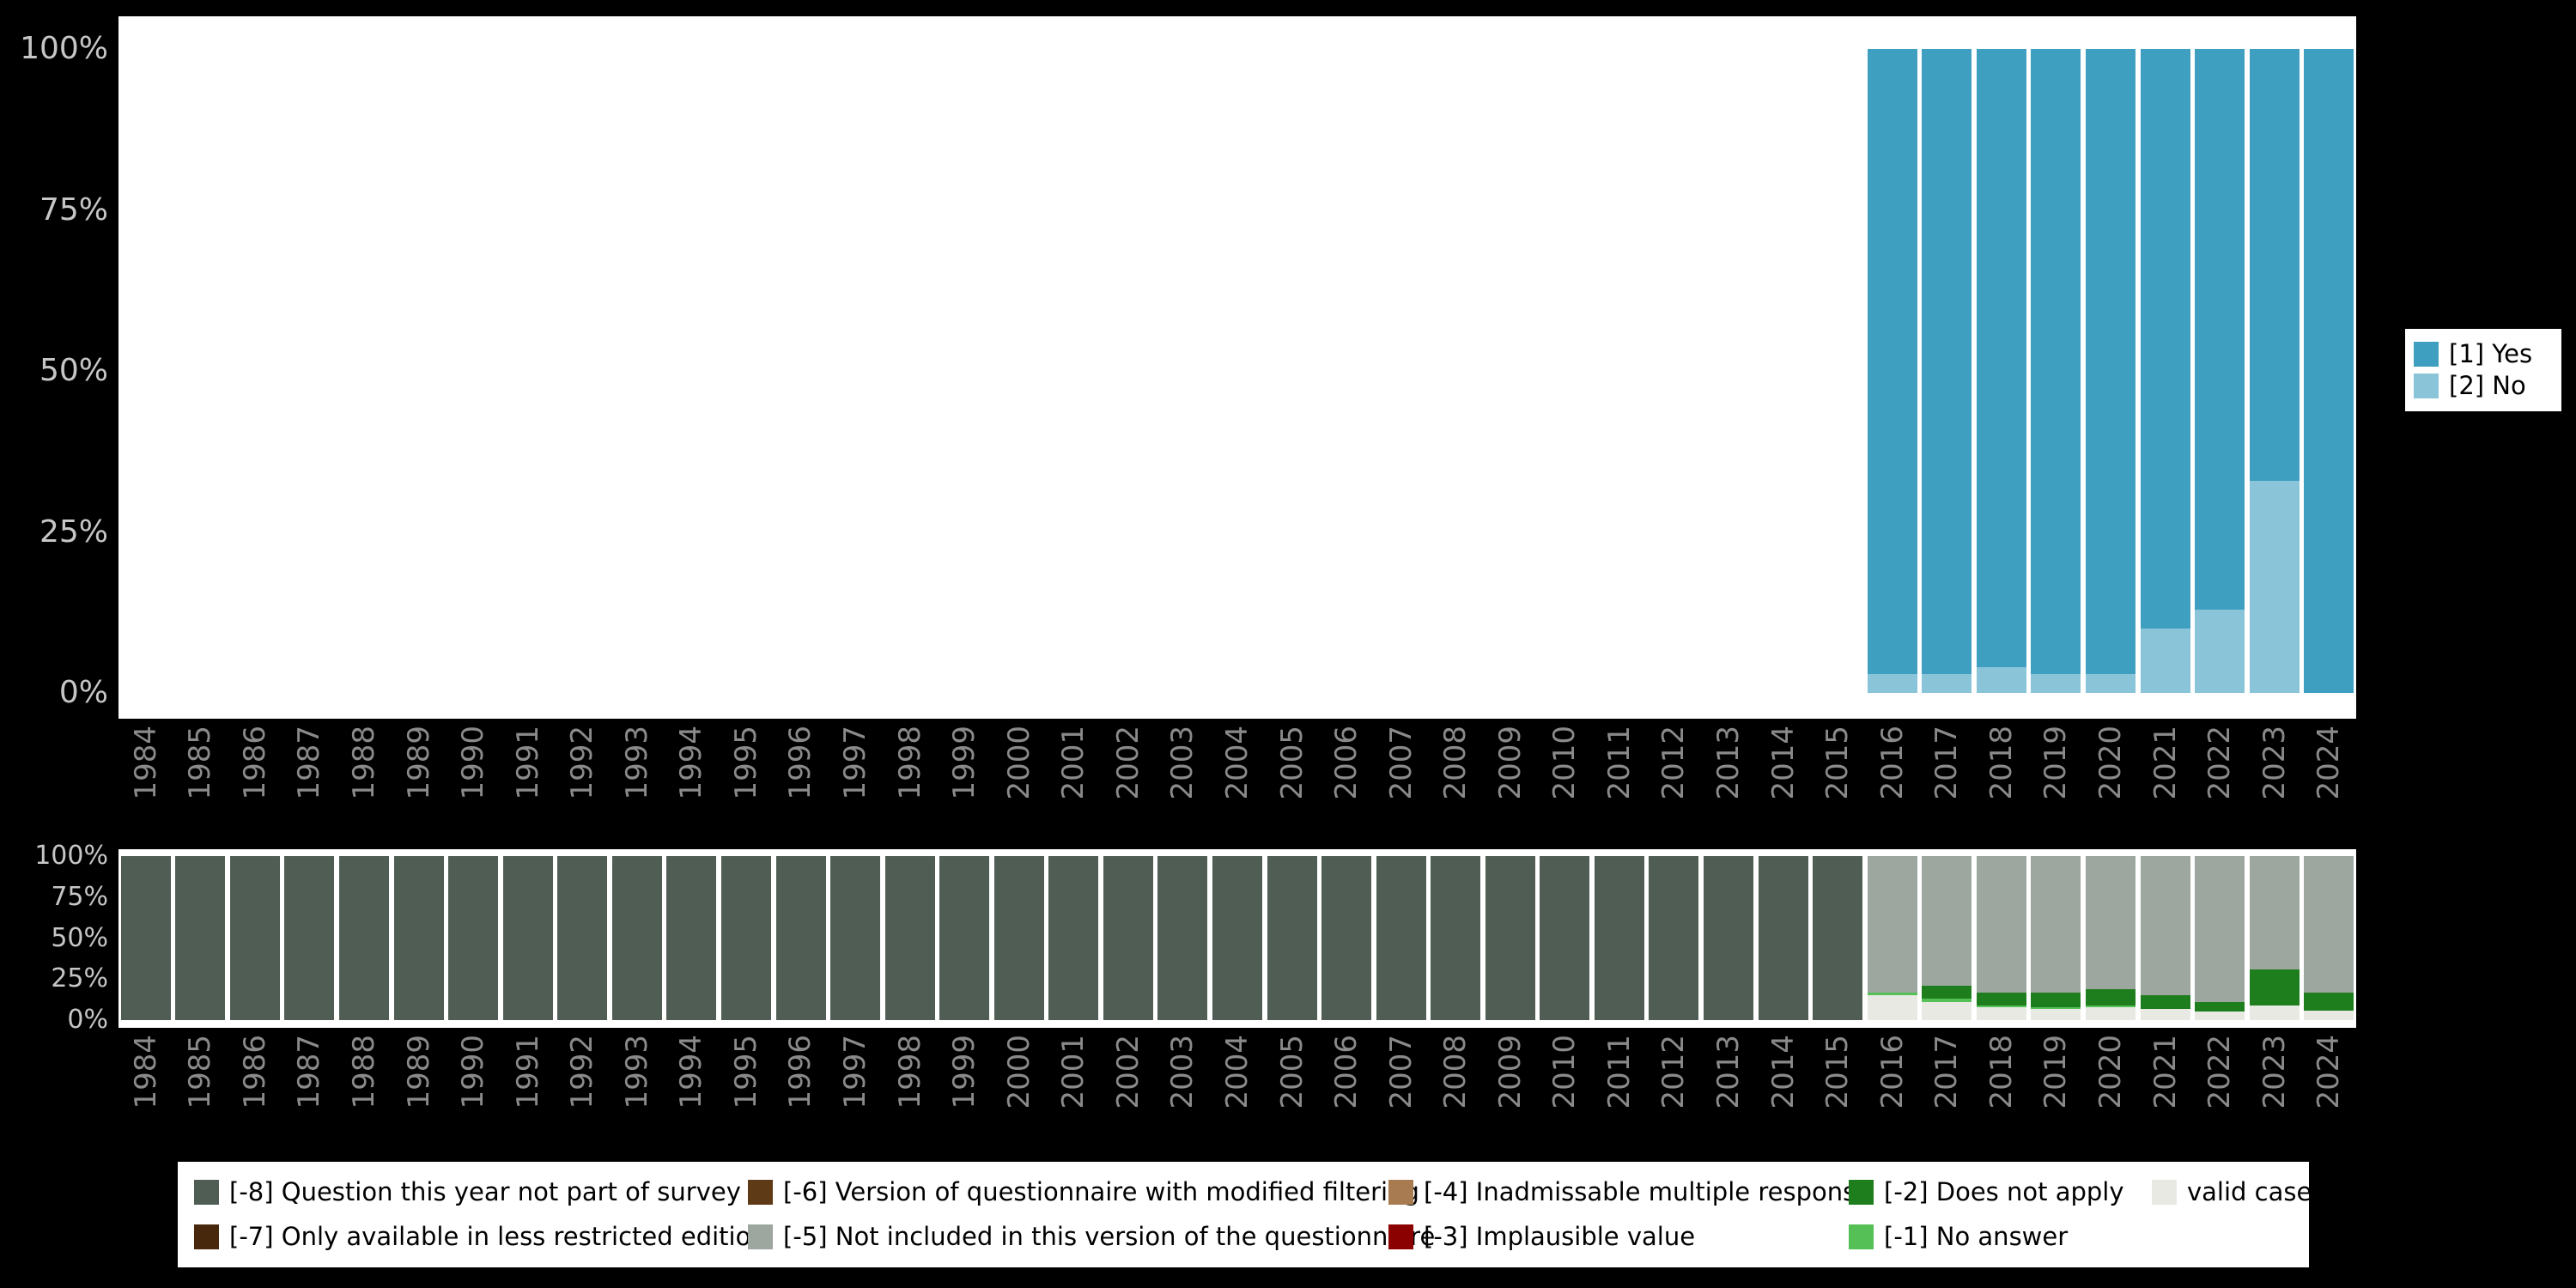 This screenshot has width=2576, height=1288. What do you see at coordinates (528, 1089) in the screenshot?
I see `x-tick: 1991` at bounding box center [528, 1089].